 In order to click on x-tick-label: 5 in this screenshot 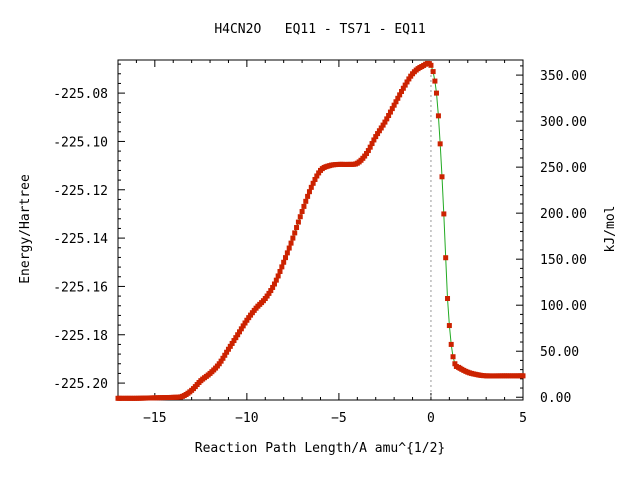, I will do `click(523, 418)`.